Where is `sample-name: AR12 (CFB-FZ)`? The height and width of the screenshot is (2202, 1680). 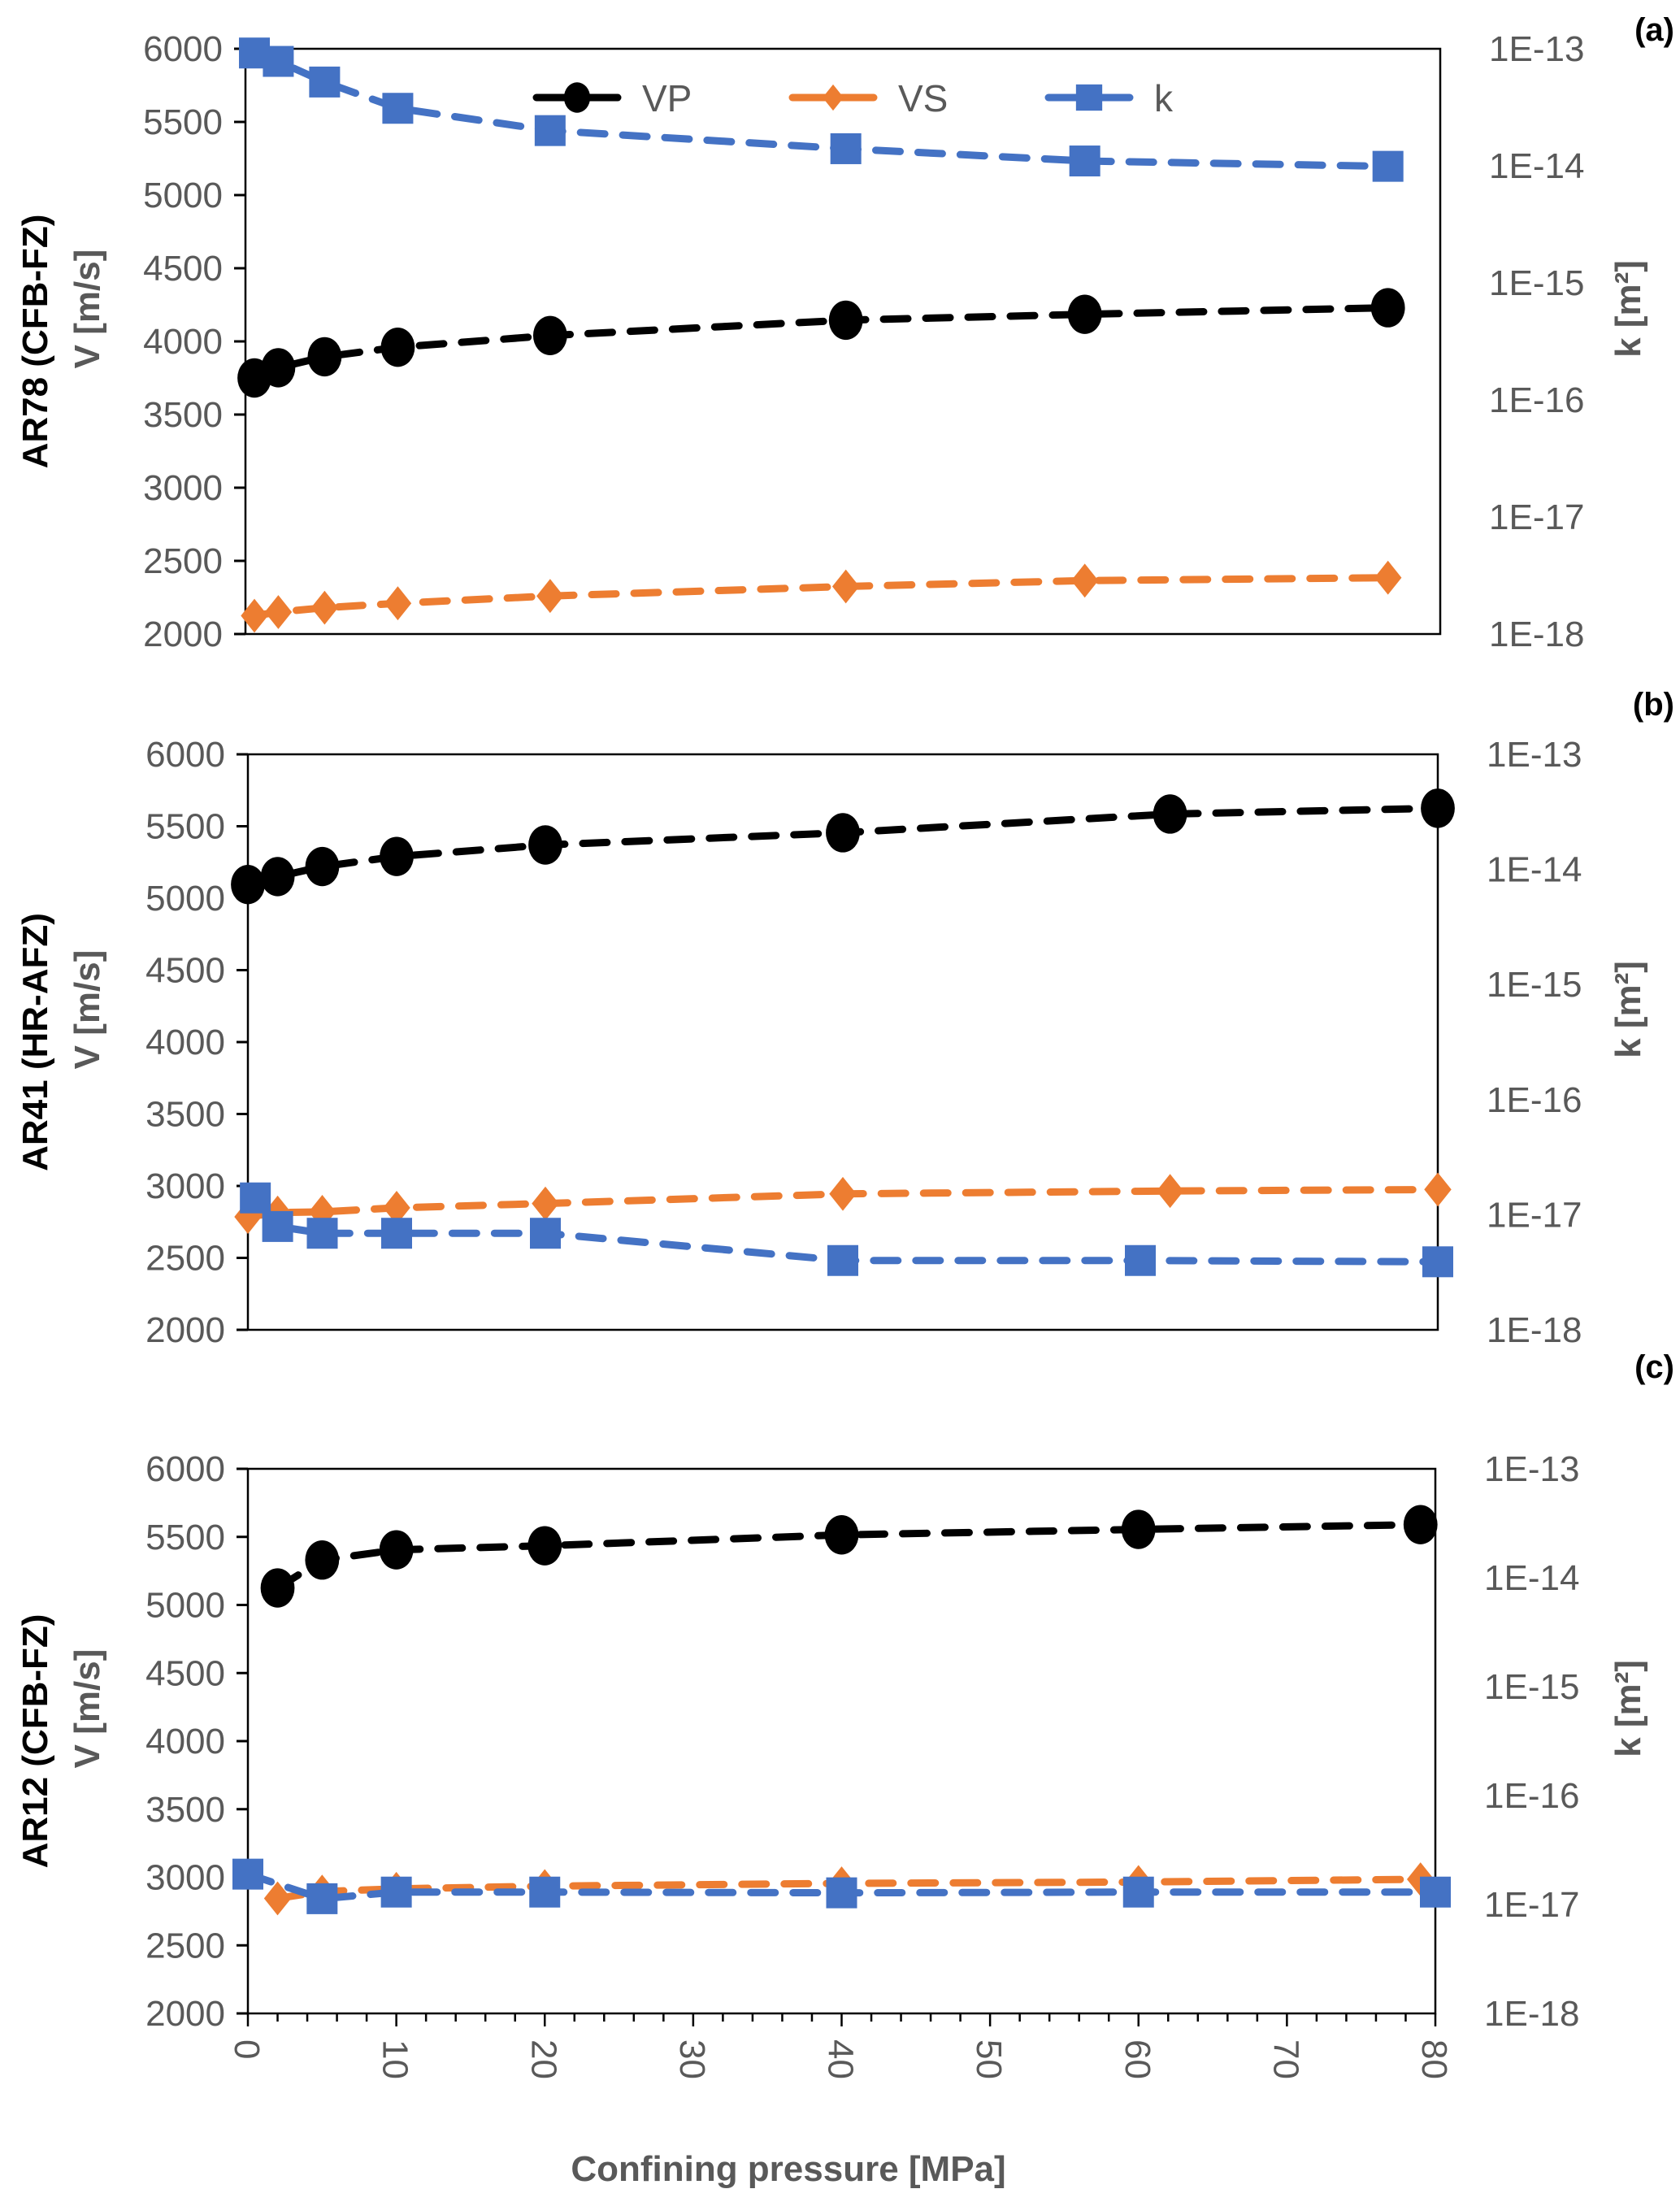 sample-name: AR12 (CFB-FZ) is located at coordinates (35, 1741).